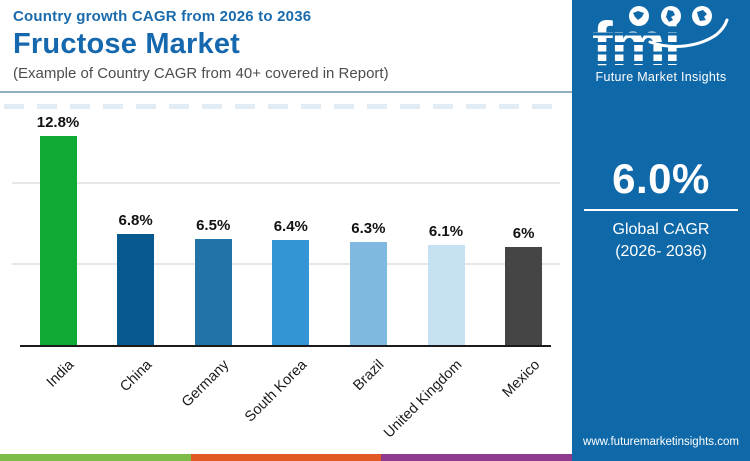 The image size is (750, 461). I want to click on bar-value-label: 6.1%, so click(446, 231).